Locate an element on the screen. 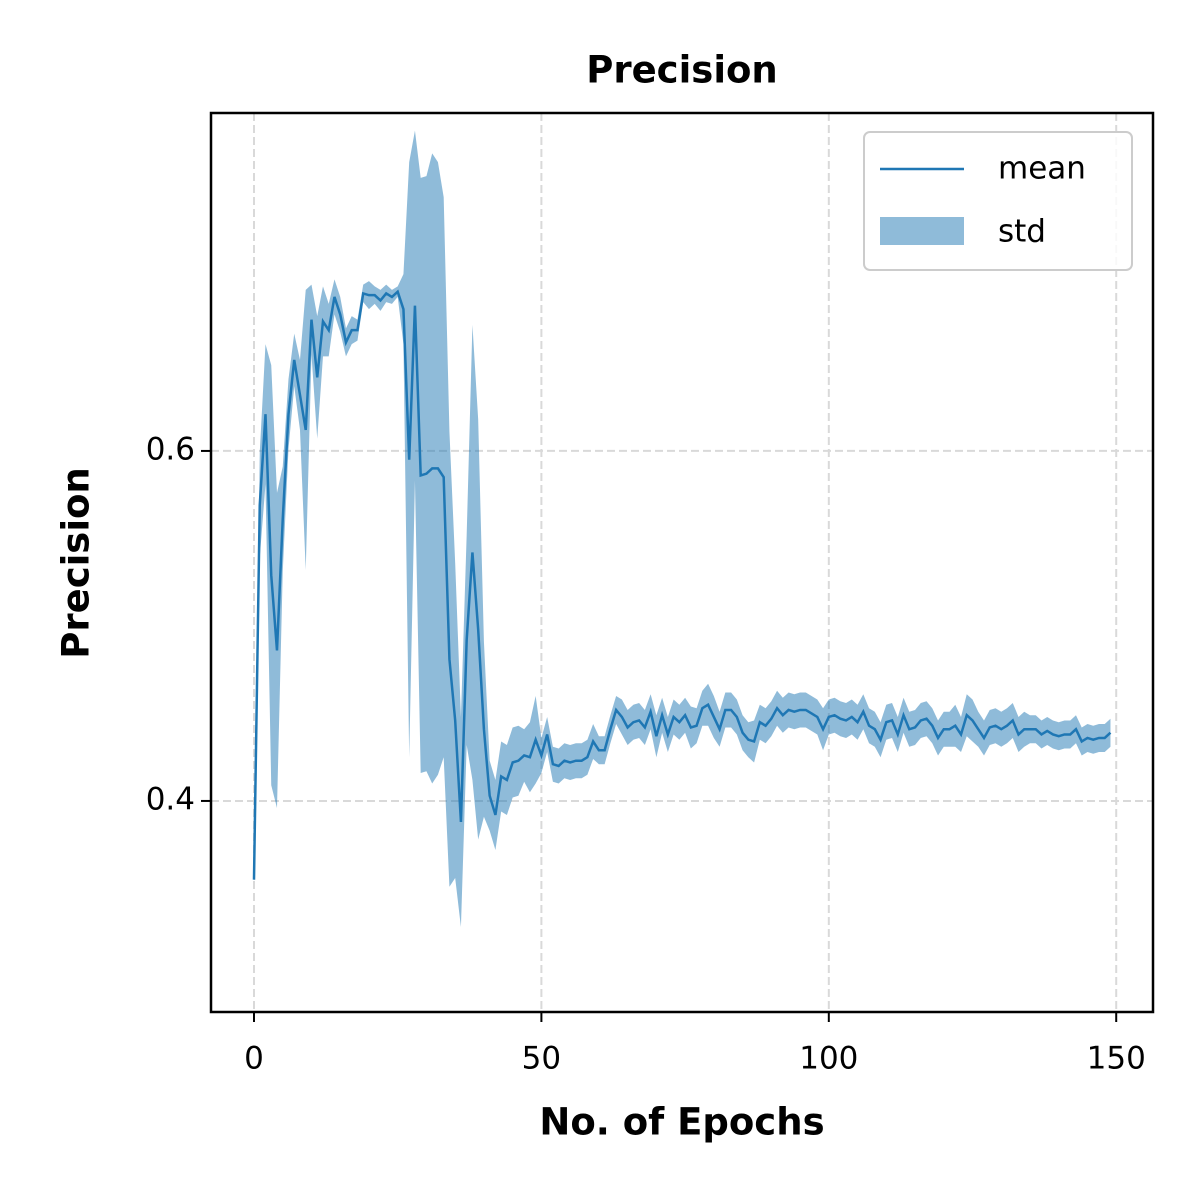  x-axis-label: No. of Epochs is located at coordinates (681, 1122).